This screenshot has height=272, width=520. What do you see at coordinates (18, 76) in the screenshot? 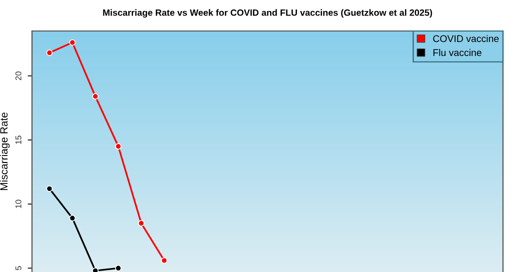
I see `y-tick-label: 20` at bounding box center [18, 76].